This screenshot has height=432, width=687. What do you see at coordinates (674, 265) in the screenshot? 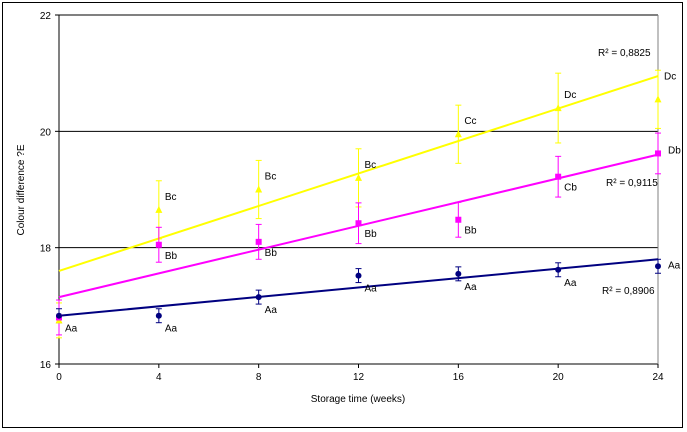
I see `point-label-2-6: Aa` at bounding box center [674, 265].